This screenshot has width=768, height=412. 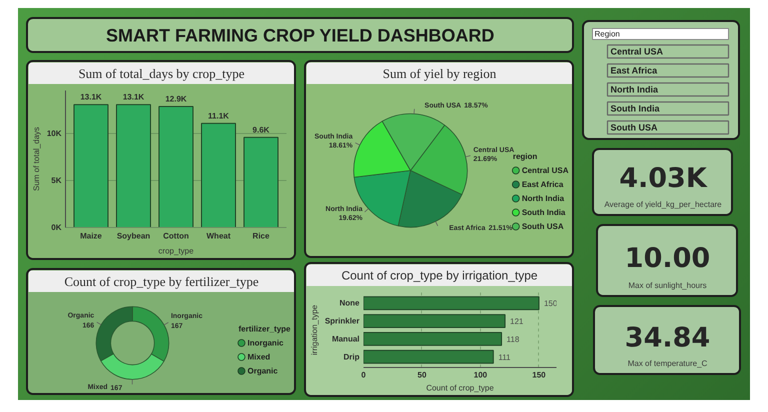 I want to click on chart-title: Sum of total_days by crop_type, so click(x=161, y=73).